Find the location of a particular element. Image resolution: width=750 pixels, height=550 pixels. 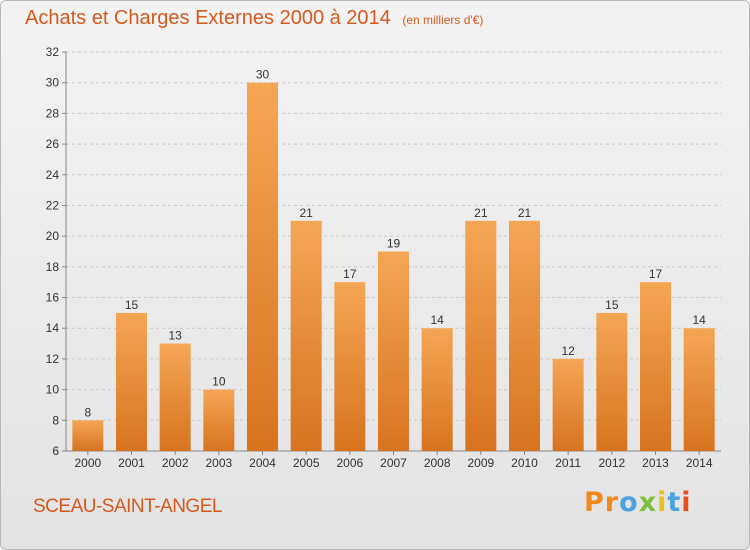

x-tick-label: 2003 is located at coordinates (218, 463).